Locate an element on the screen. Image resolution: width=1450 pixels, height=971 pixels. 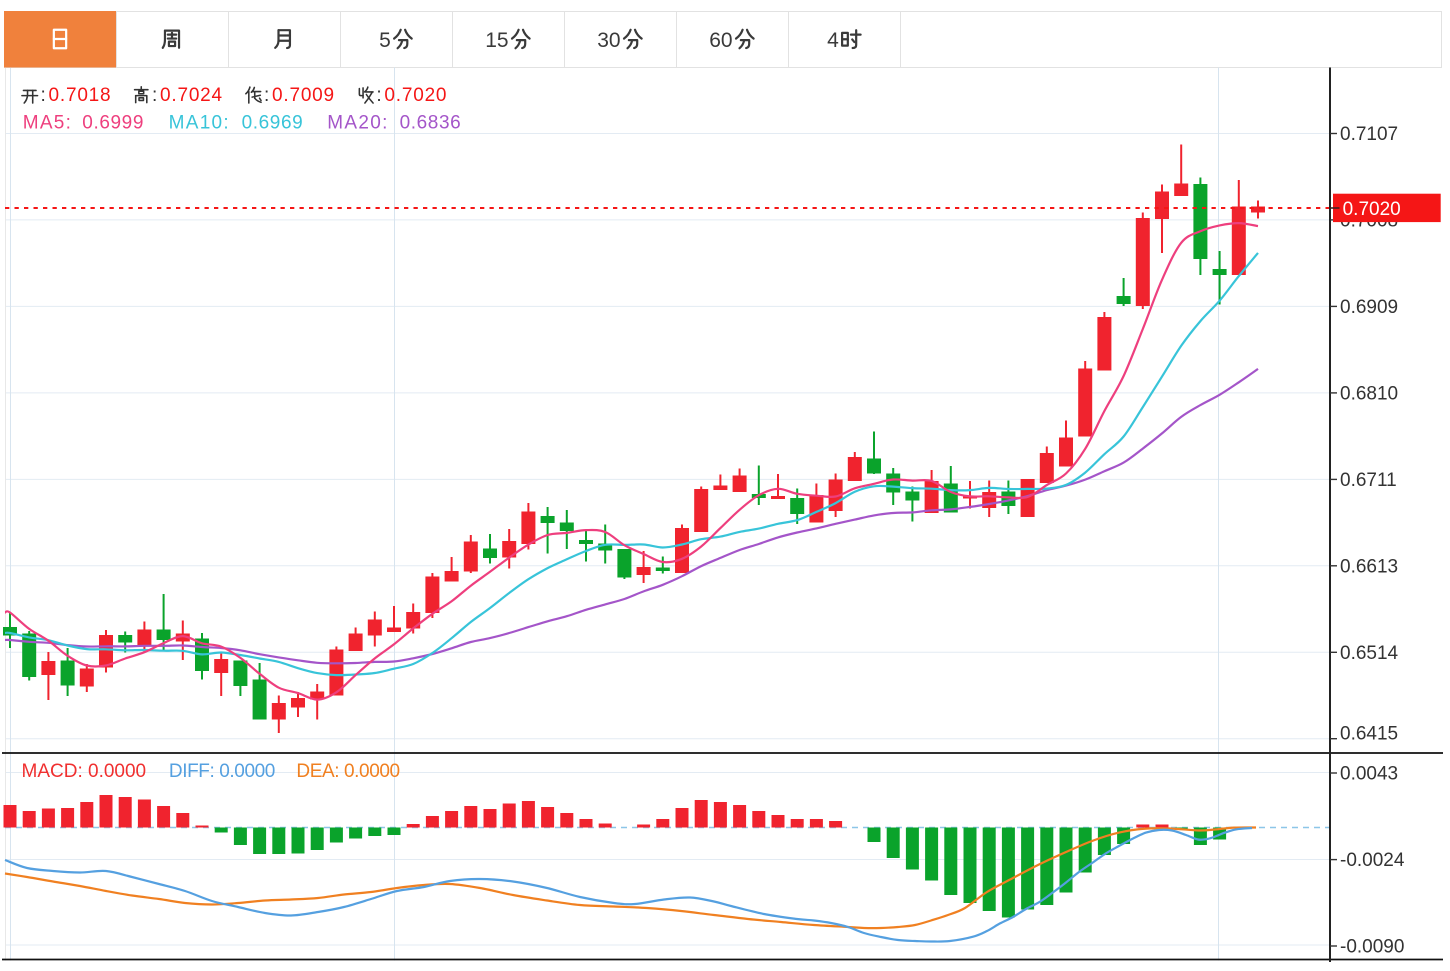
svg-text: 0.7018 is located at coordinates (80, 95).